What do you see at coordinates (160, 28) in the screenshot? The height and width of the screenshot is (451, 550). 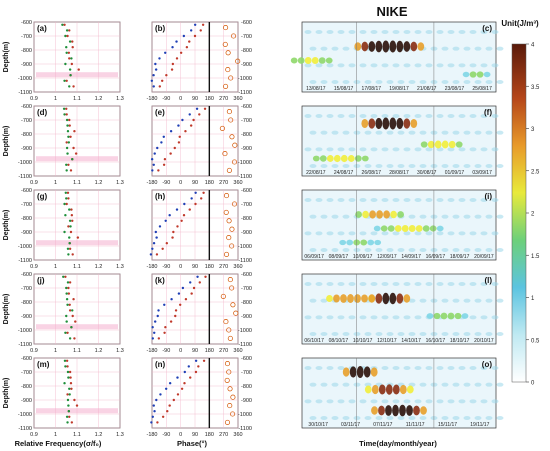 I see `panel-label: (b)` at bounding box center [160, 28].